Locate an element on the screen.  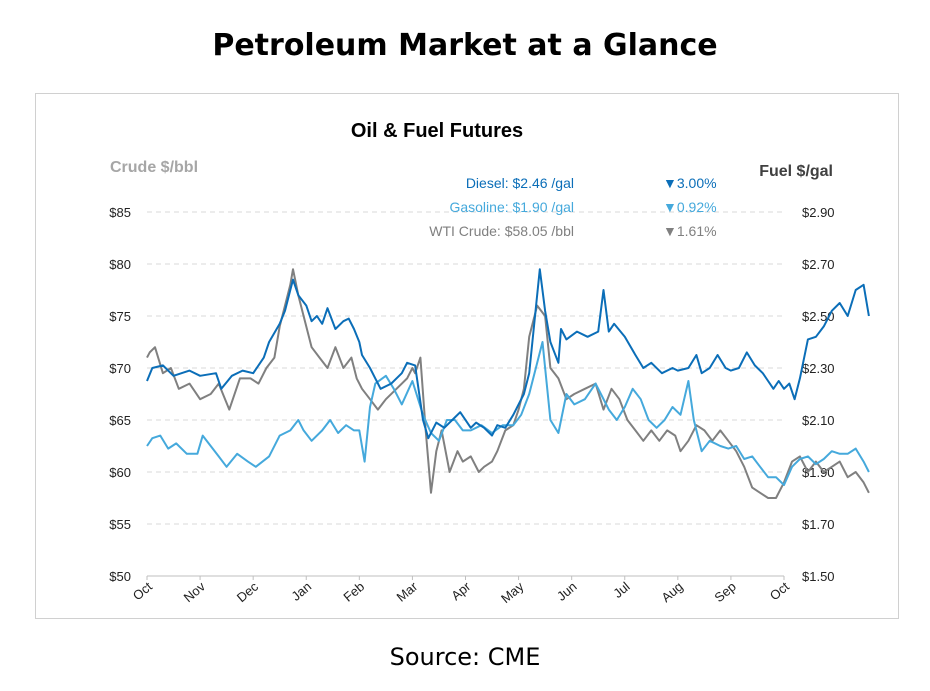
left-tick-label: $80 is located at coordinates (120, 264).